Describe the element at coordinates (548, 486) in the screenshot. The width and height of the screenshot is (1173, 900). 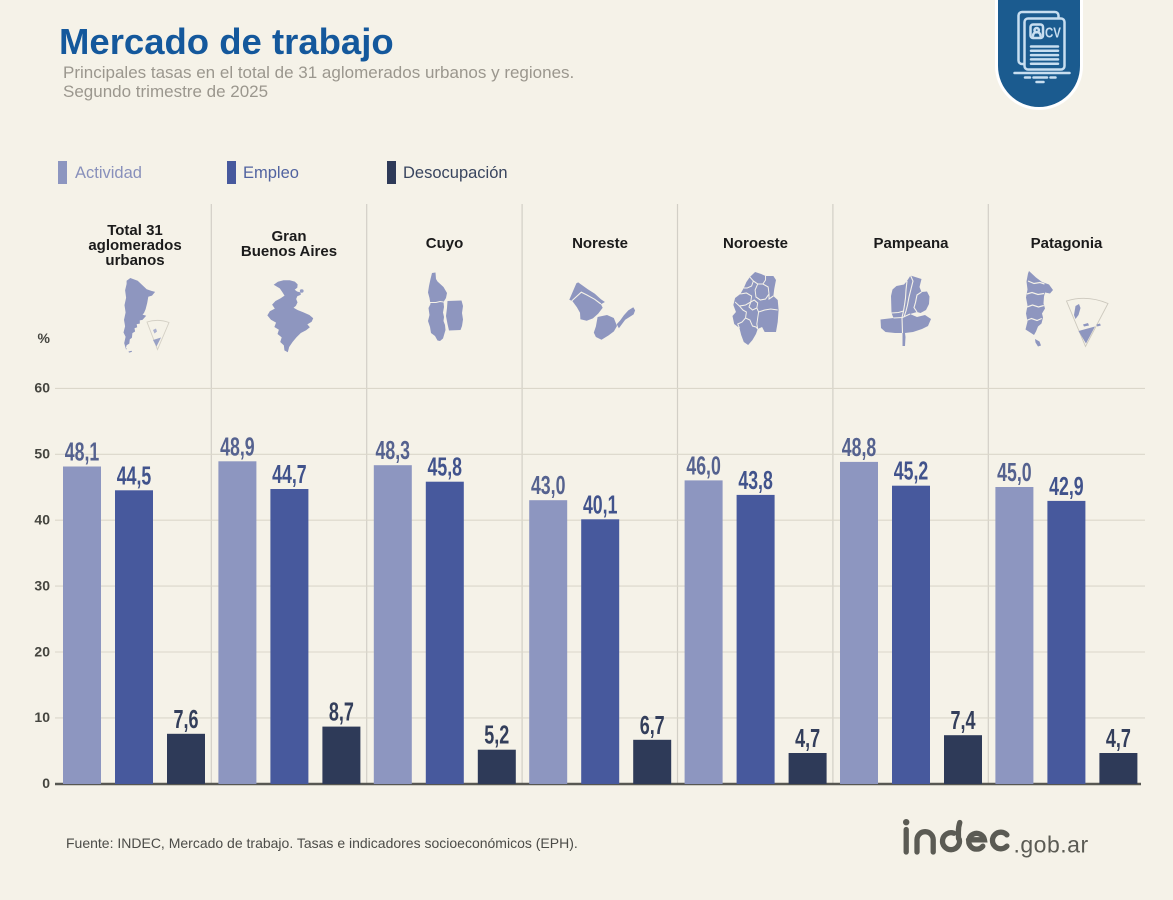
I see `svg-text: 43,0` at that location.